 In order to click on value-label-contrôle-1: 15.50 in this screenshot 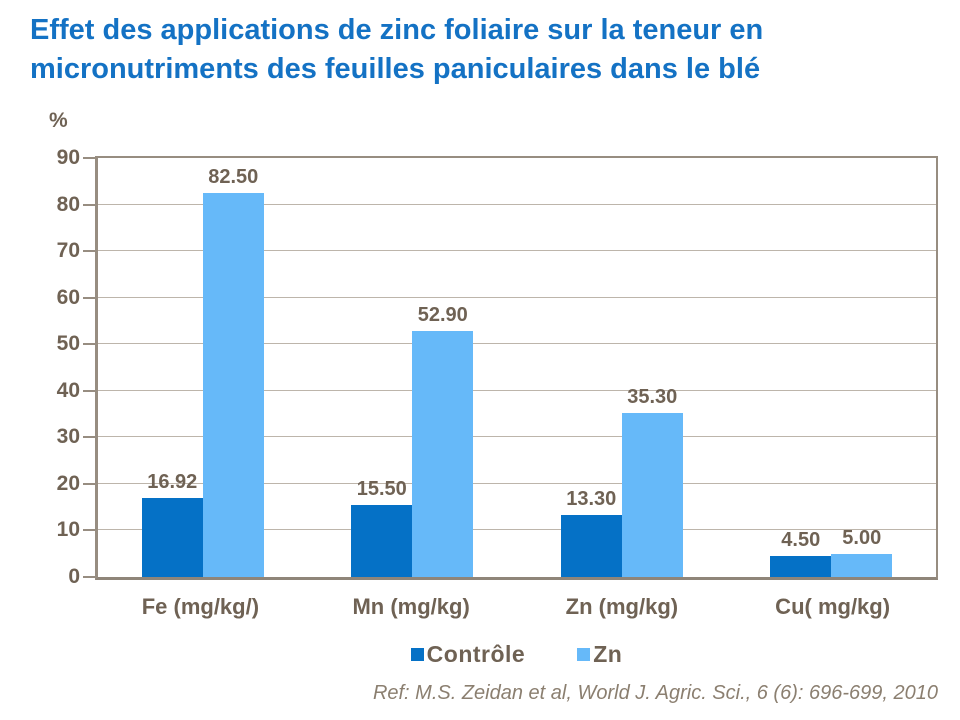, I will do `click(381, 488)`.